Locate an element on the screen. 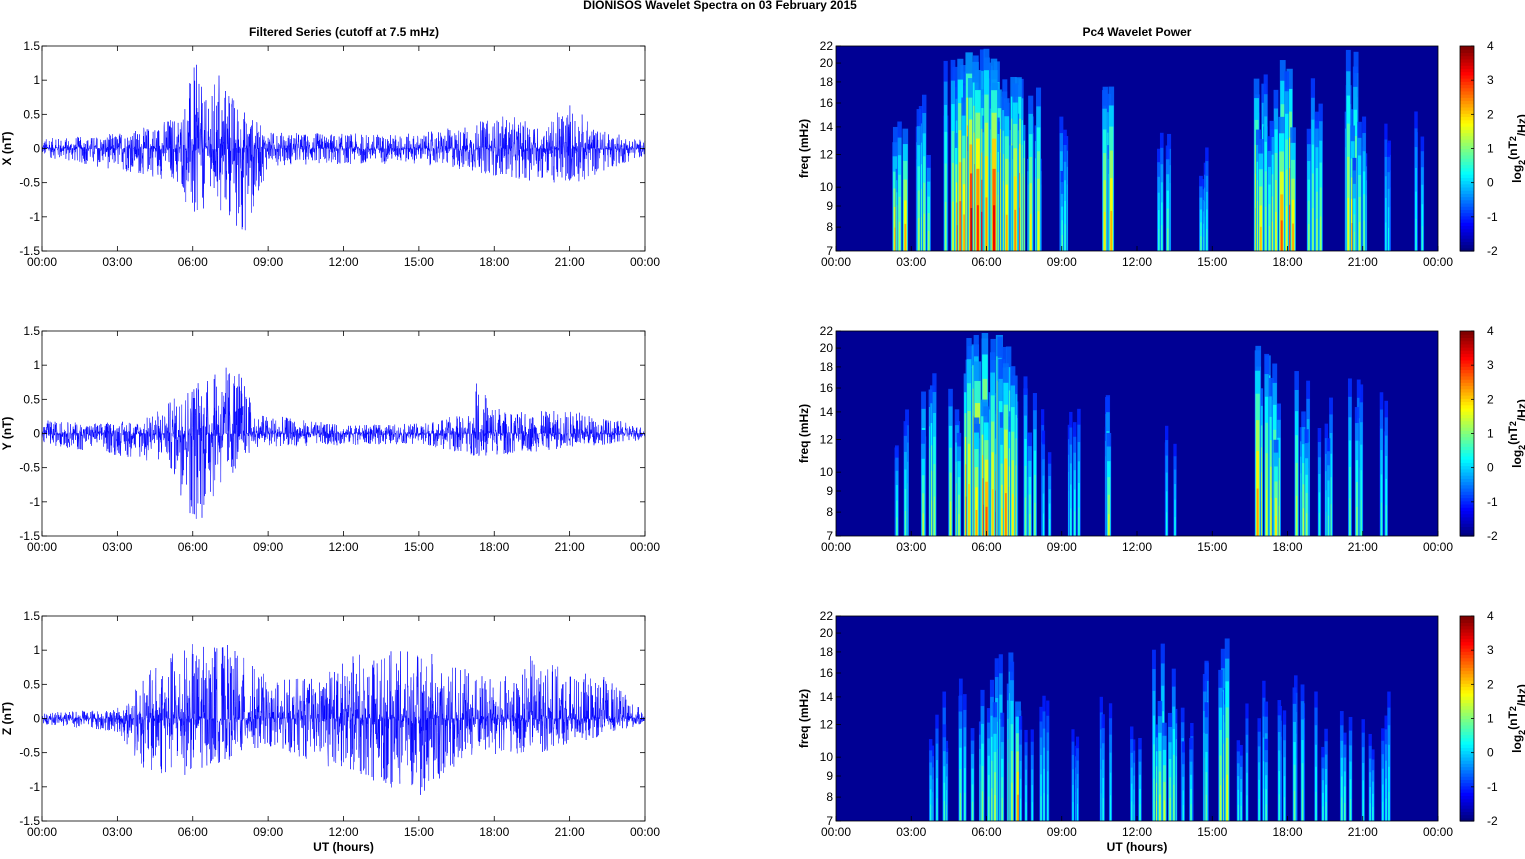 This screenshot has height=859, width=1525. y-tick-label: 22 is located at coordinates (827, 46).